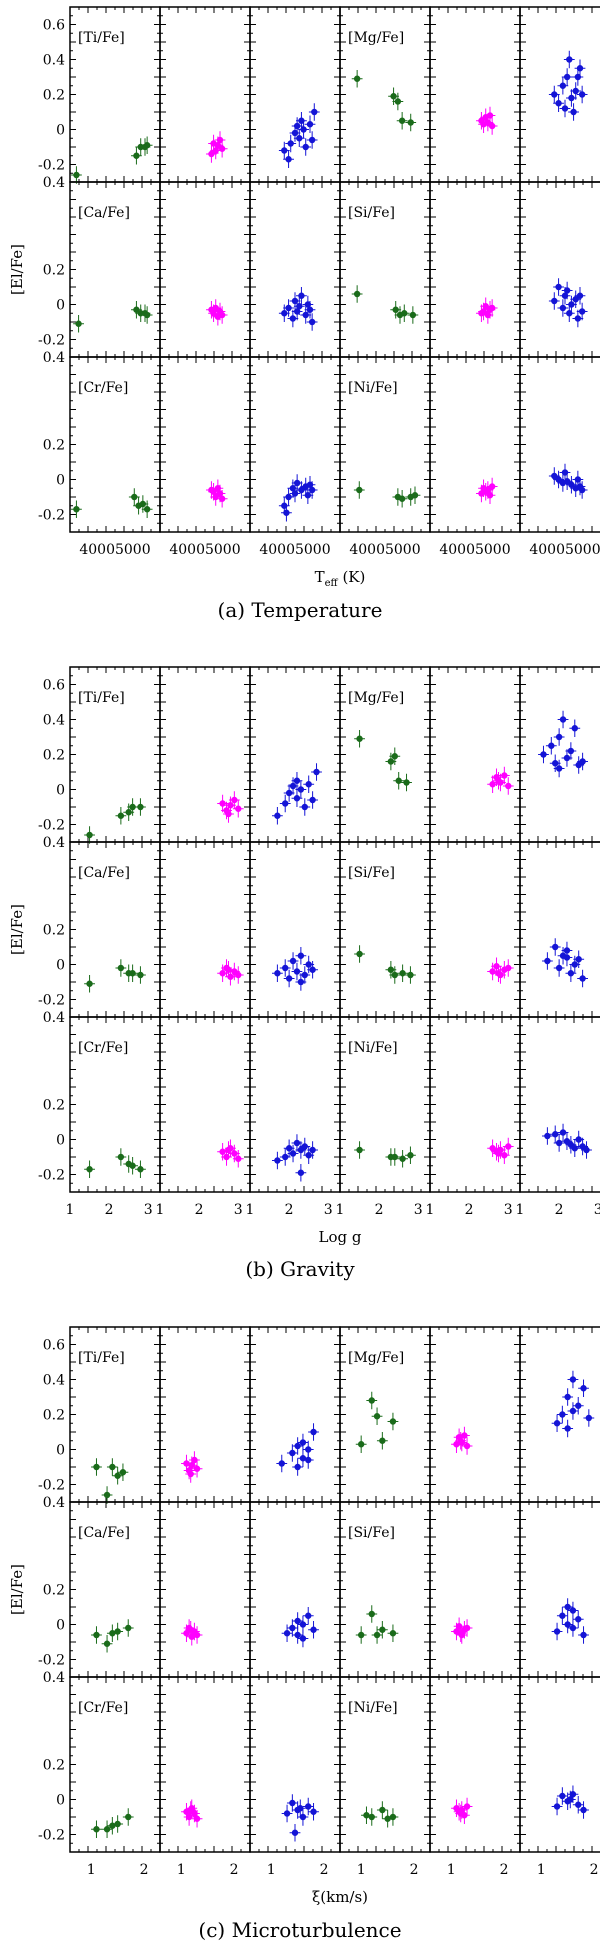 This screenshot has height=1951, width=600. Describe the element at coordinates (271, 1870) in the screenshot. I see `x-tick-label: 1` at that location.